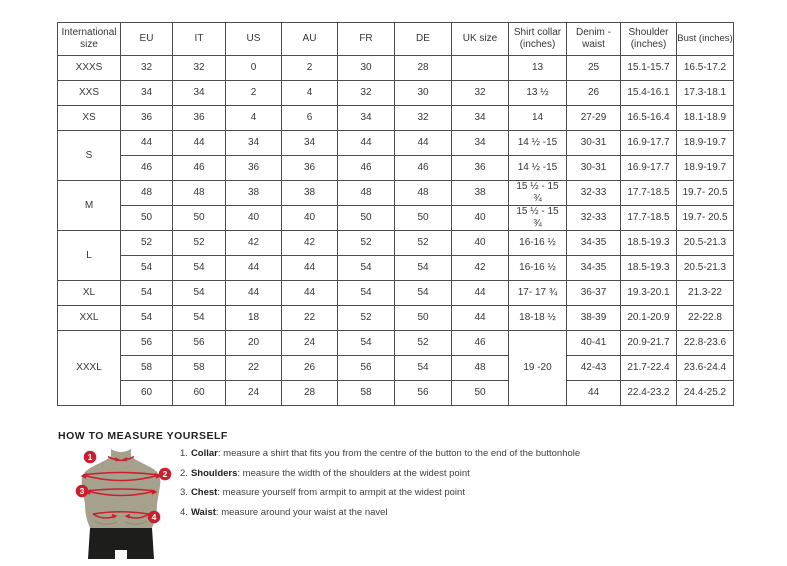 This screenshot has width=787, height=566. Describe the element at coordinates (705, 39) in the screenshot. I see `column-header: Bust (inches)` at that location.